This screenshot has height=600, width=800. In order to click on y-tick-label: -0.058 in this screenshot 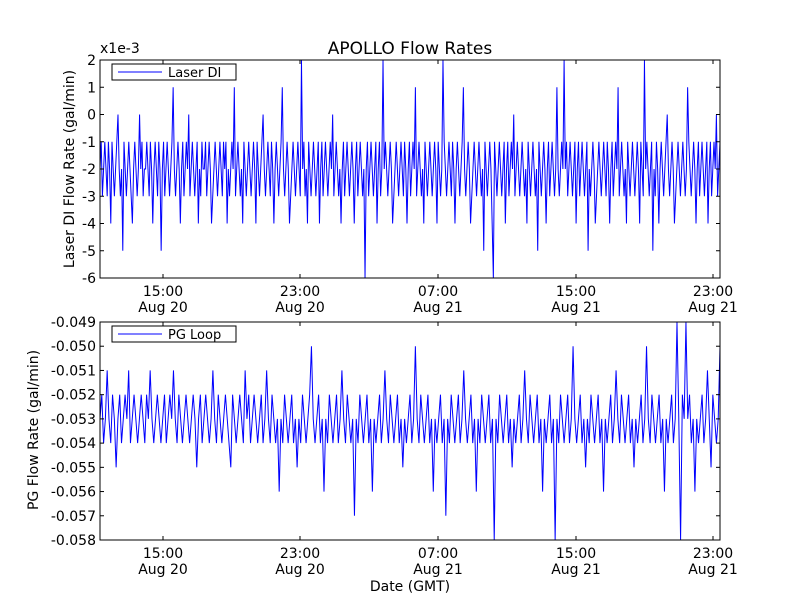, I will do `click(73, 541)`.